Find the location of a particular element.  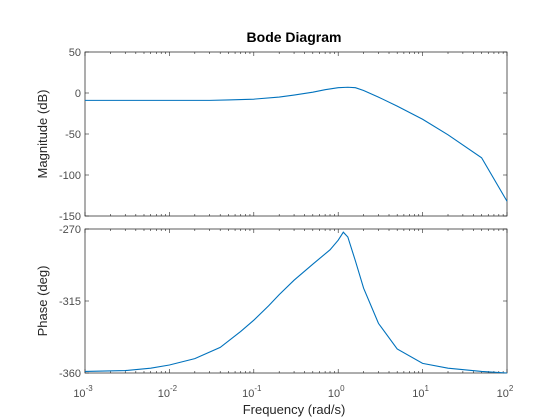

y-tick-label: -360 is located at coordinates (70, 374).